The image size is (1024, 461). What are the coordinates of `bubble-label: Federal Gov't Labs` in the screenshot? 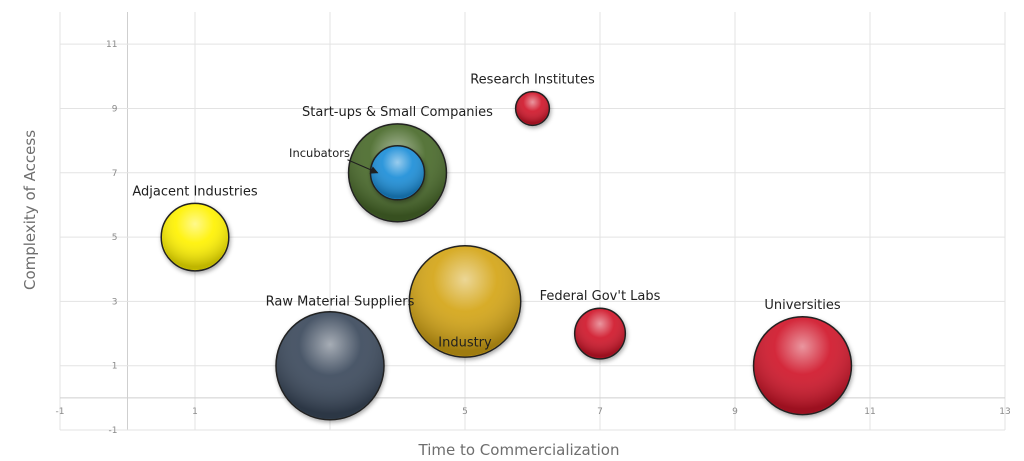 It's located at (600, 296).